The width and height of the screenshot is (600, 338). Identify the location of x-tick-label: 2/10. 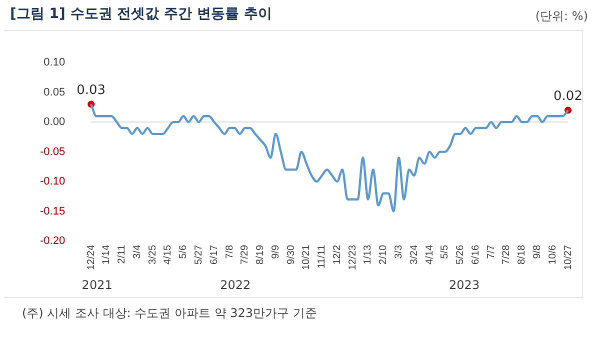
(384, 254).